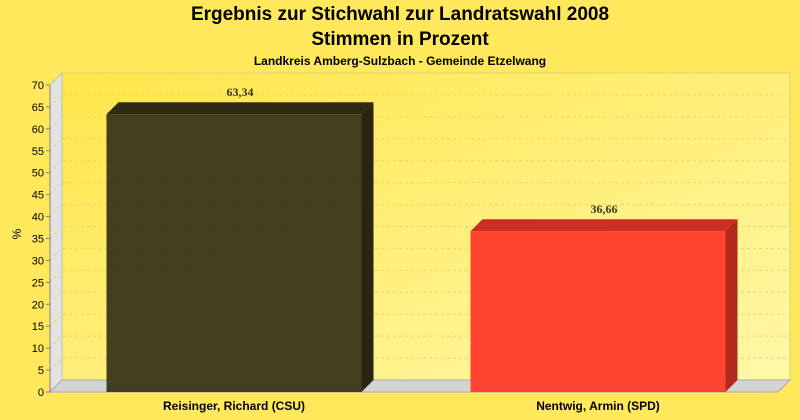 Image resolution: width=800 pixels, height=420 pixels. Describe the element at coordinates (240, 92) in the screenshot. I see `bar-value-label: 63,34` at that location.